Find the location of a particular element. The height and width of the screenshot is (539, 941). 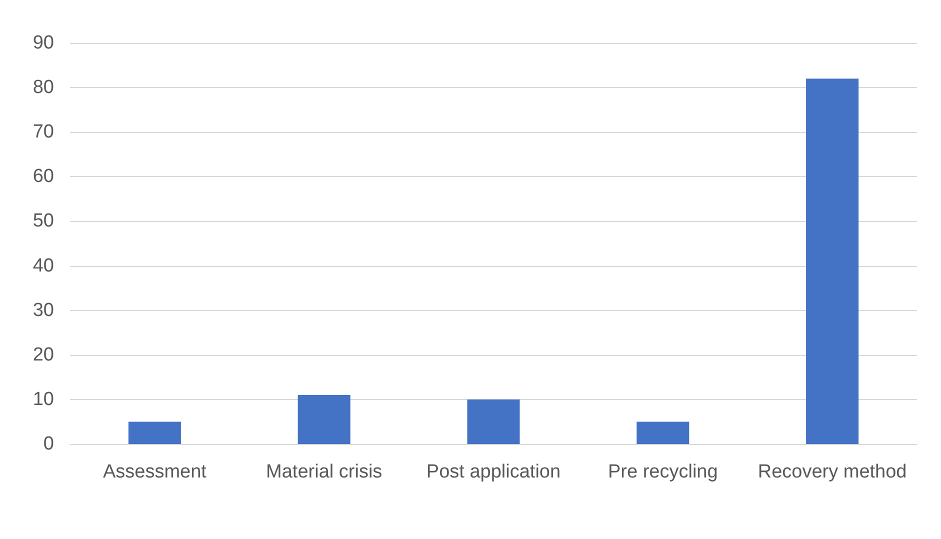

y-tick-label: 40 is located at coordinates (43, 265).